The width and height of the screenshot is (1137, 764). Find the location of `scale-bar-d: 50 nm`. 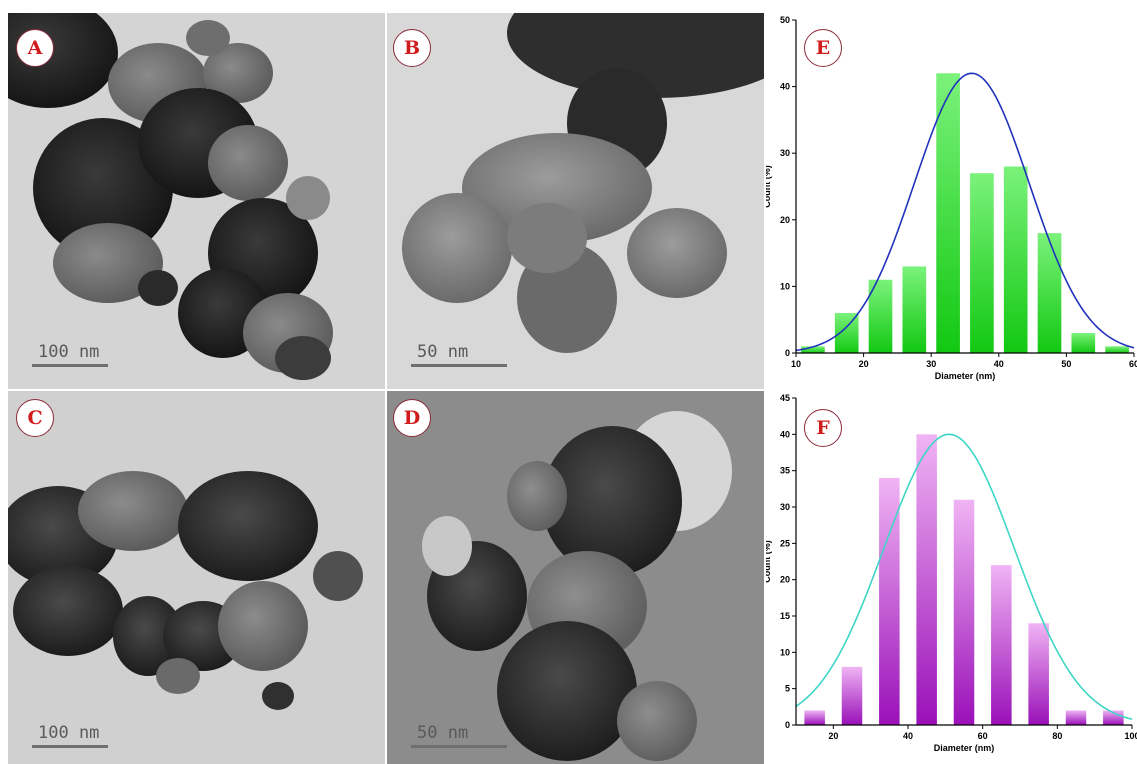

scale-bar-d: 50 nm is located at coordinates (459, 735).